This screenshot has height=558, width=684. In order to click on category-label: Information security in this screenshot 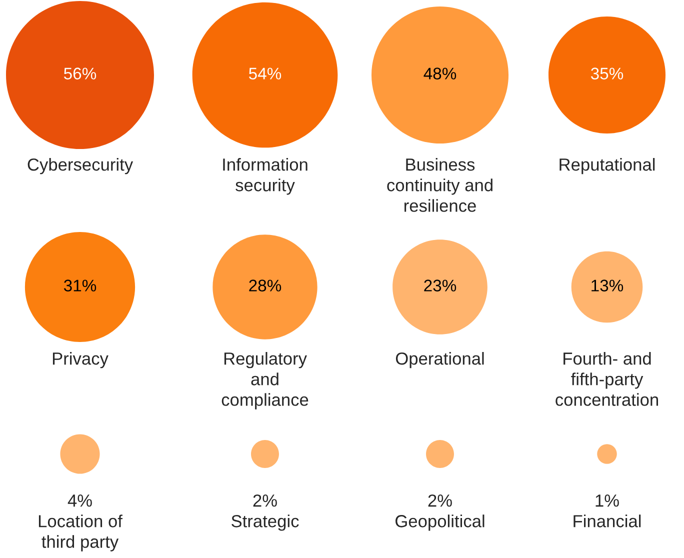, I will do `click(265, 176)`.